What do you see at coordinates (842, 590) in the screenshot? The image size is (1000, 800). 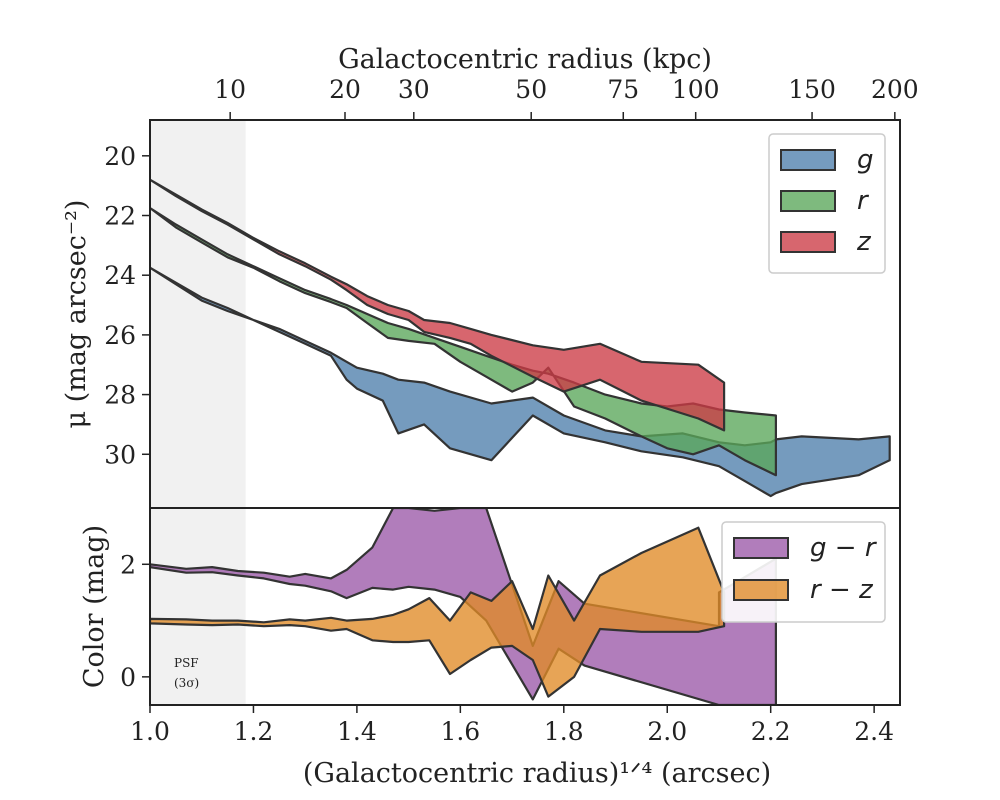 I see `legend-label: r − z` at bounding box center [842, 590].